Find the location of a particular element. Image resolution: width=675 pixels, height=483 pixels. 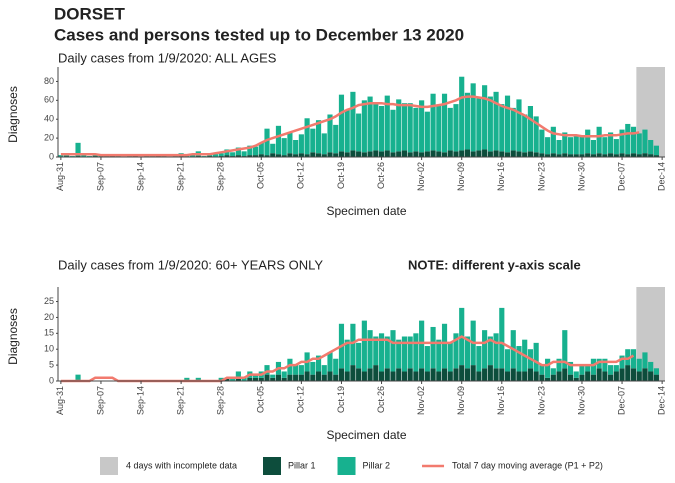

x-tick-label: Sep-28 is located at coordinates (221, 176).